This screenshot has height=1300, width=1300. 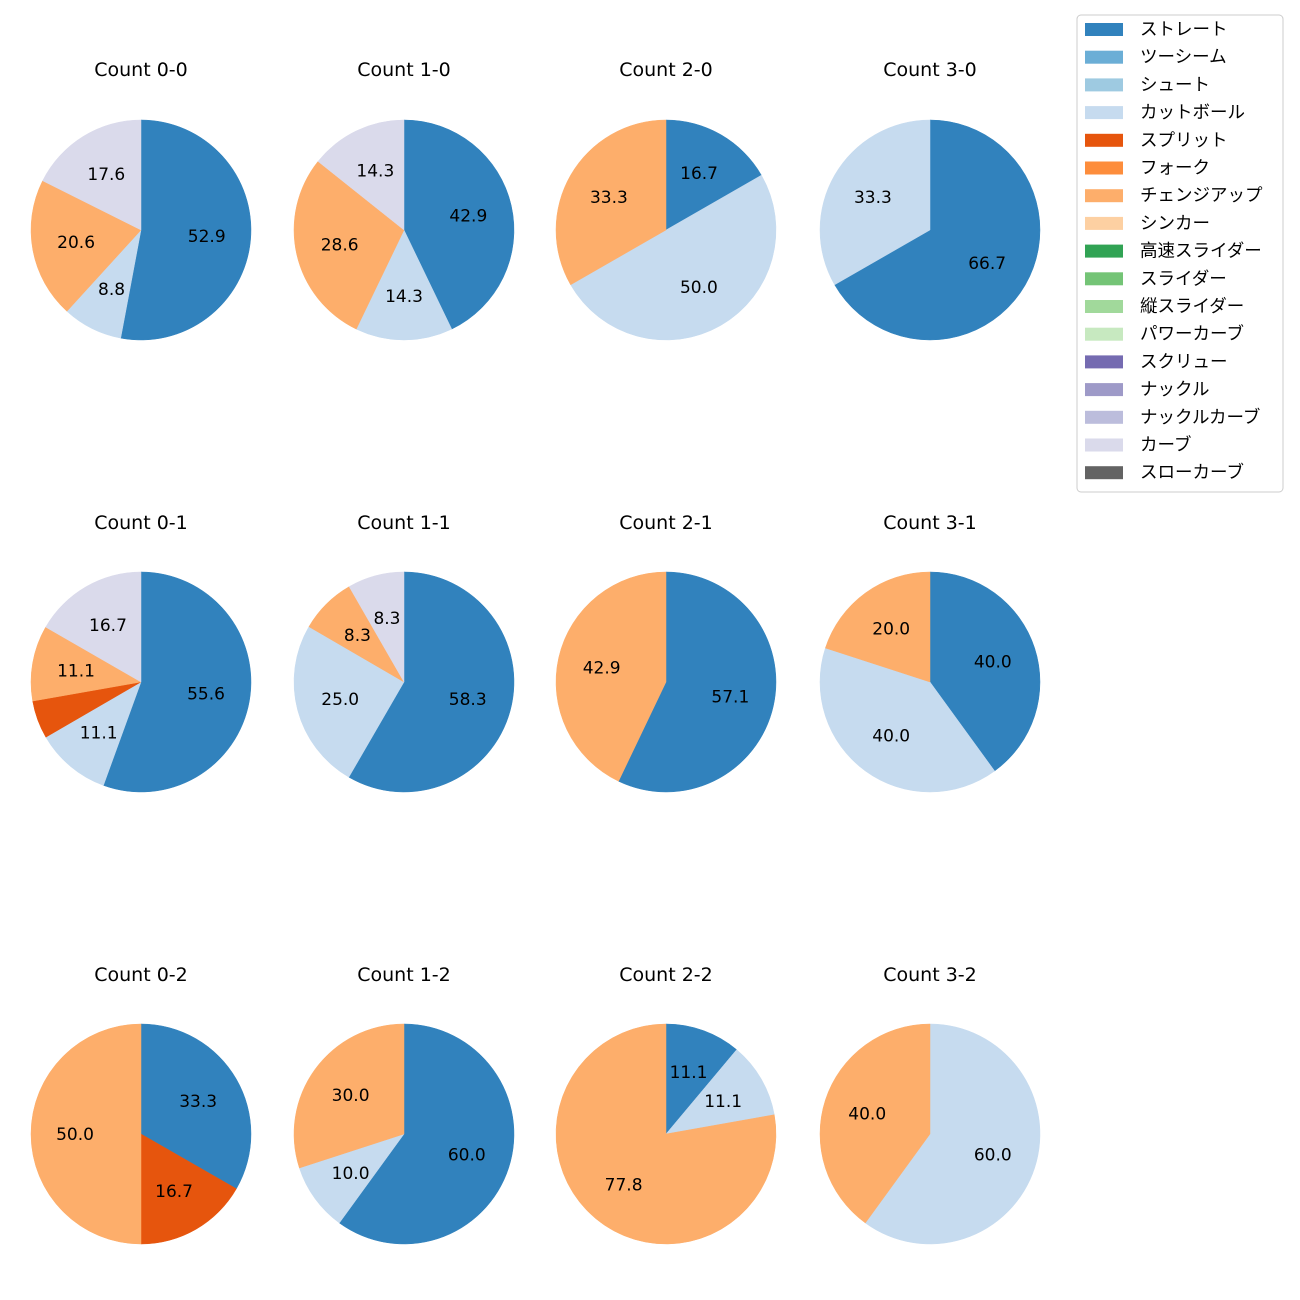 I want to click on pie-chart: Count 0-2 33.3 16.7 50.0, so click(x=141, y=1104).